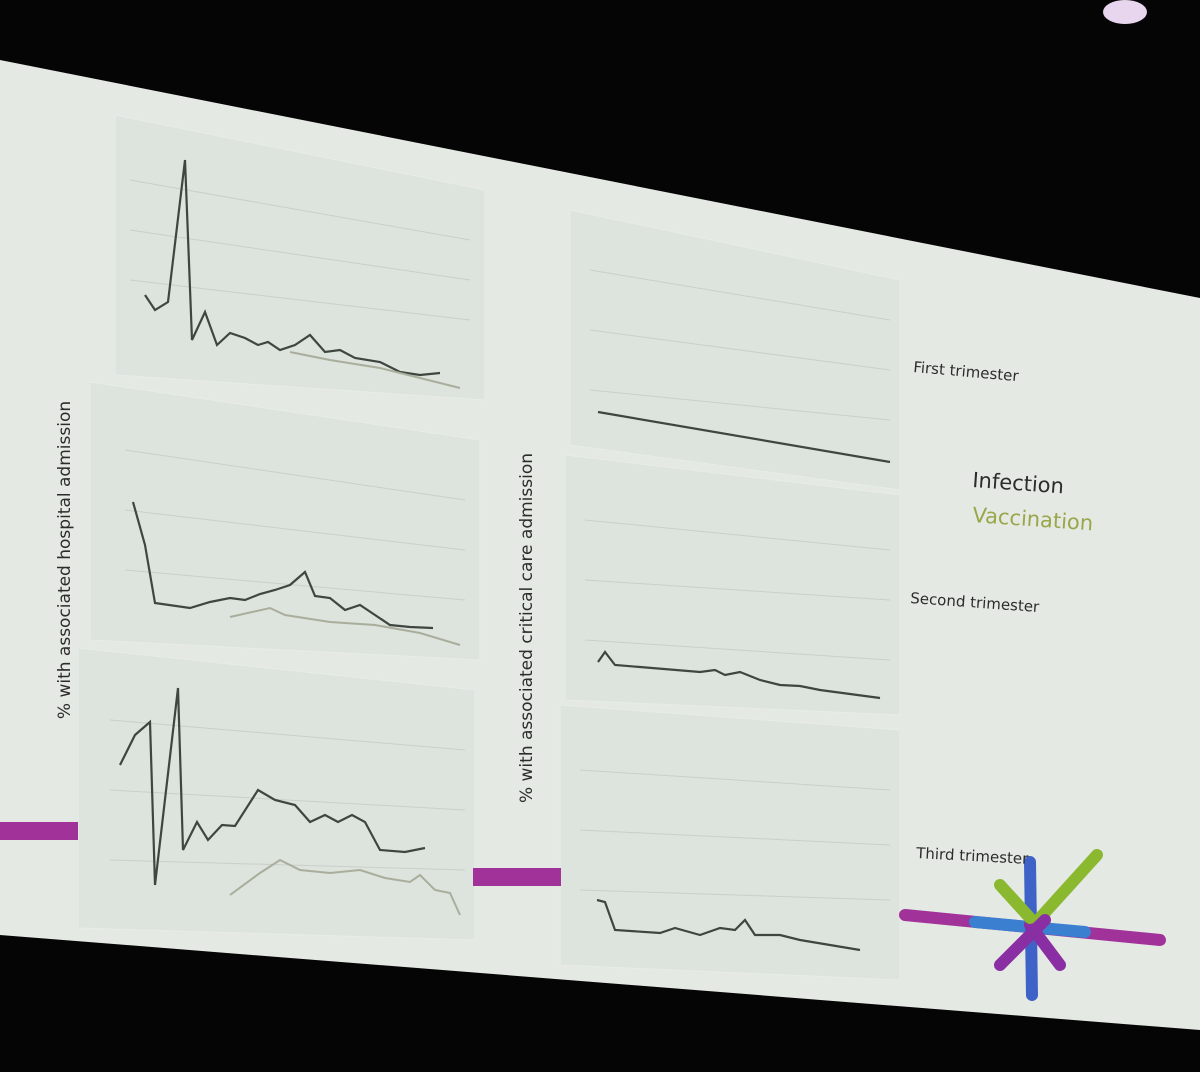 The image size is (1200, 1072). Describe the element at coordinates (65, 560) in the screenshot. I see `y-axis-label: % with associated hospital admission` at that location.